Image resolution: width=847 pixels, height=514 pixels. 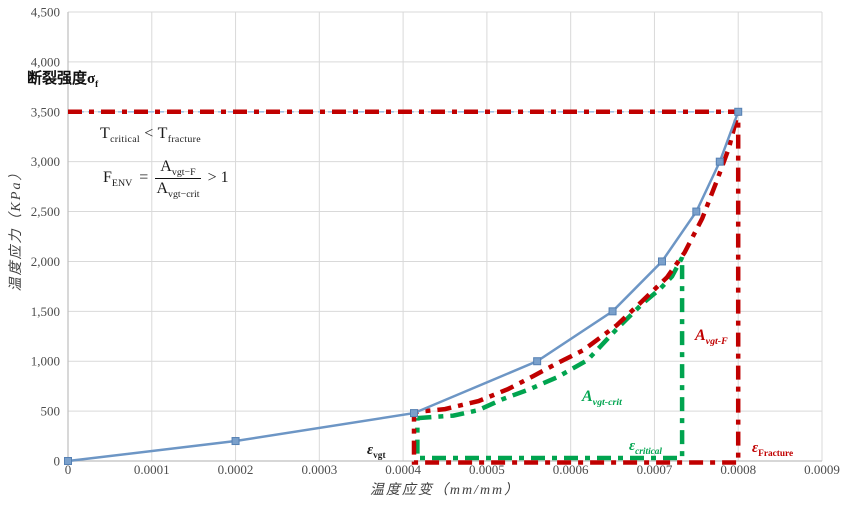 I want to click on fracture-strength-label: 断裂强度σf, so click(x=63, y=80).